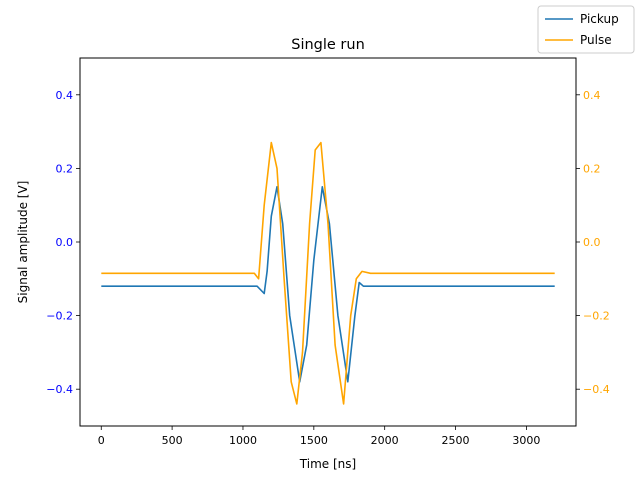  What do you see at coordinates (592, 95) in the screenshot?
I see `y-tick-label-right: 0.4` at bounding box center [592, 95].